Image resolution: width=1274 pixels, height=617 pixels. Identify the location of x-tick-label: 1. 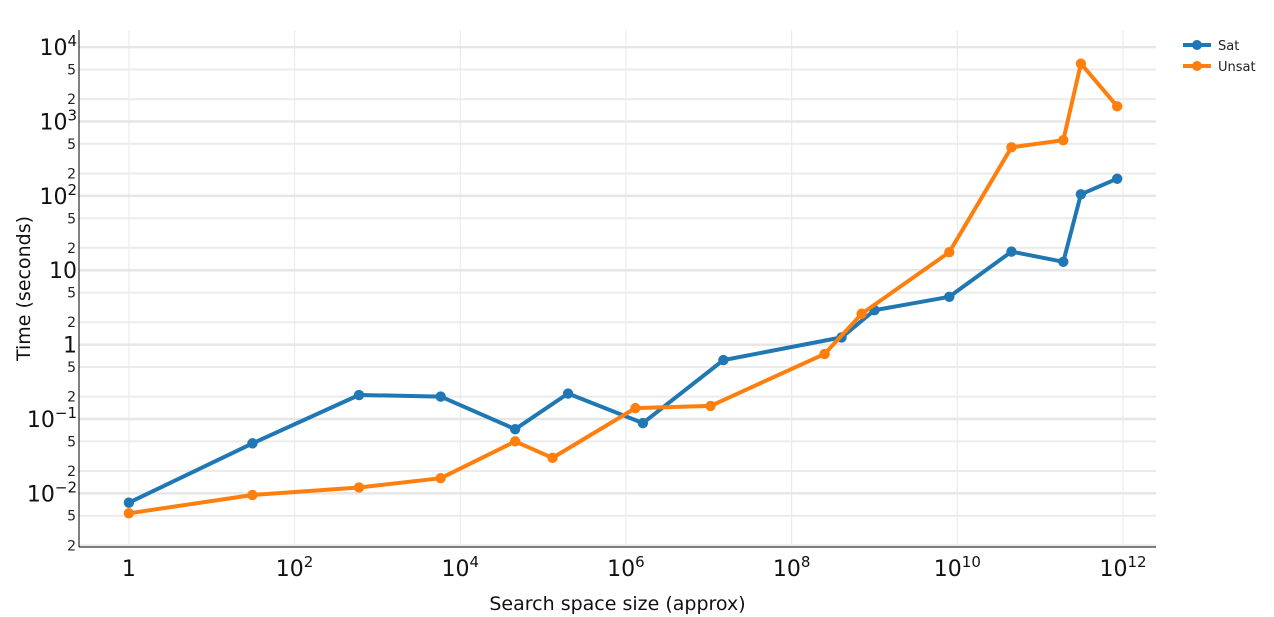
(129, 569).